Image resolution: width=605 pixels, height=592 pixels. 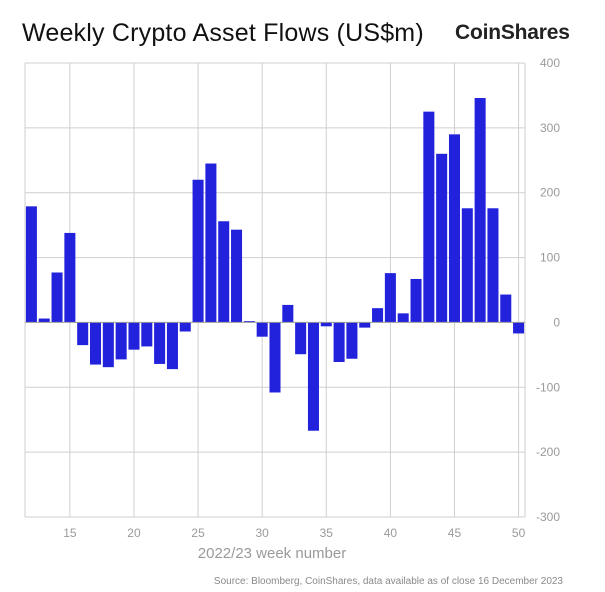 What do you see at coordinates (548, 517) in the screenshot?
I see `y-tick-label: -300` at bounding box center [548, 517].